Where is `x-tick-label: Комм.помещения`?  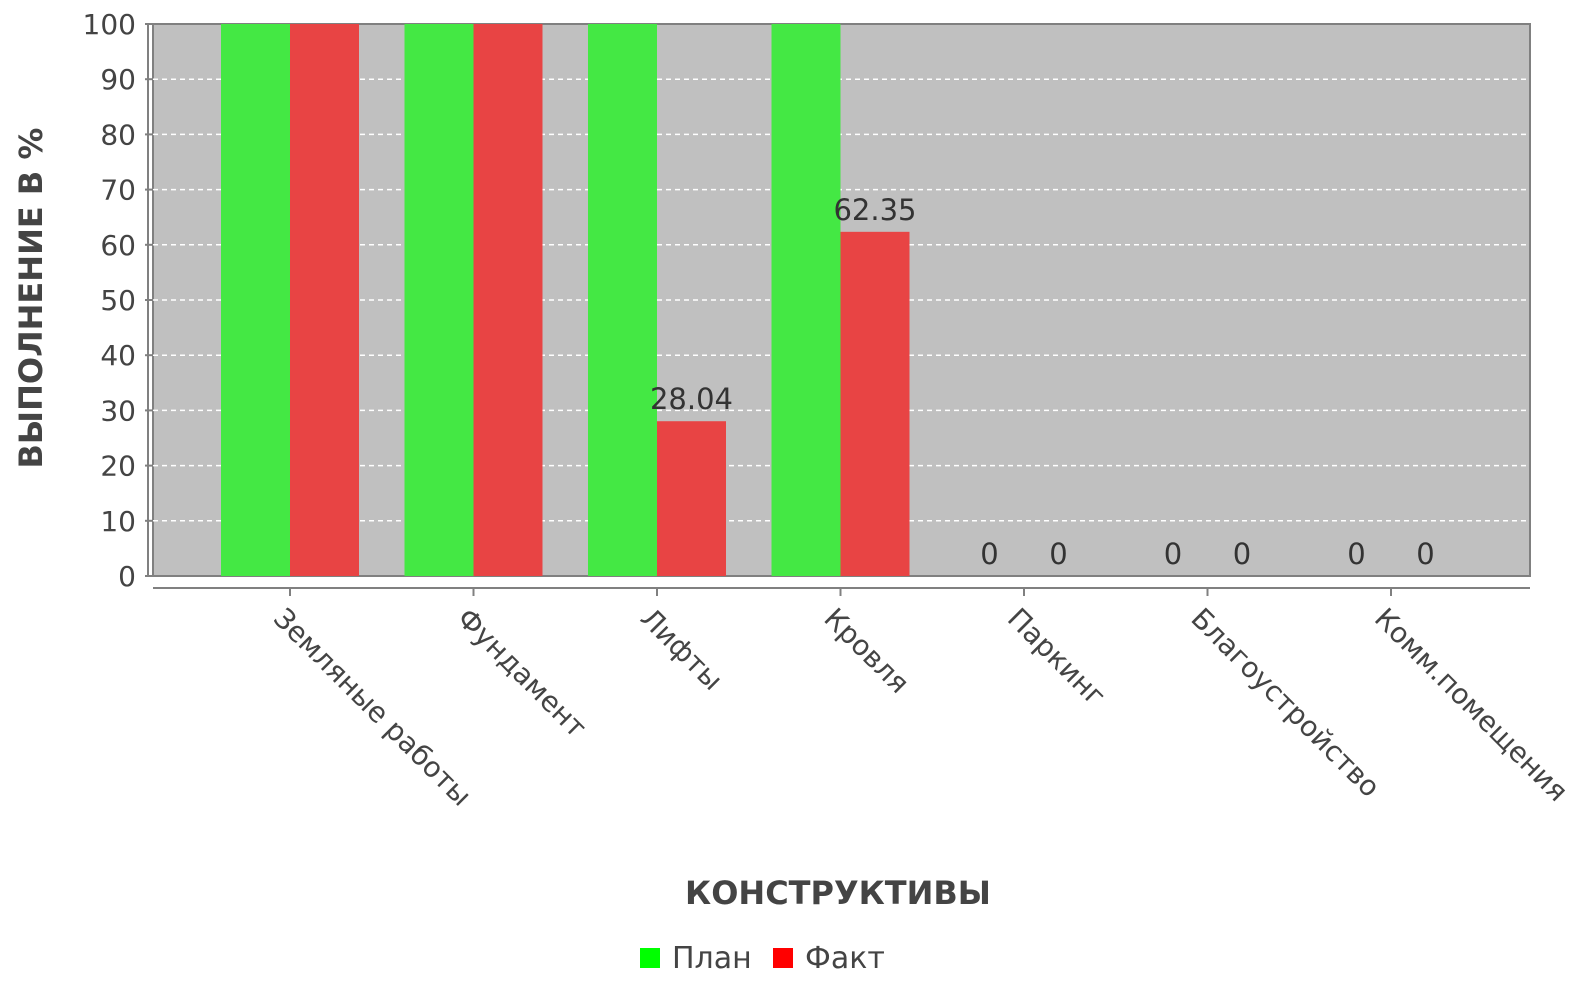
x-tick-label: Комм.помещения is located at coordinates (1471, 705).